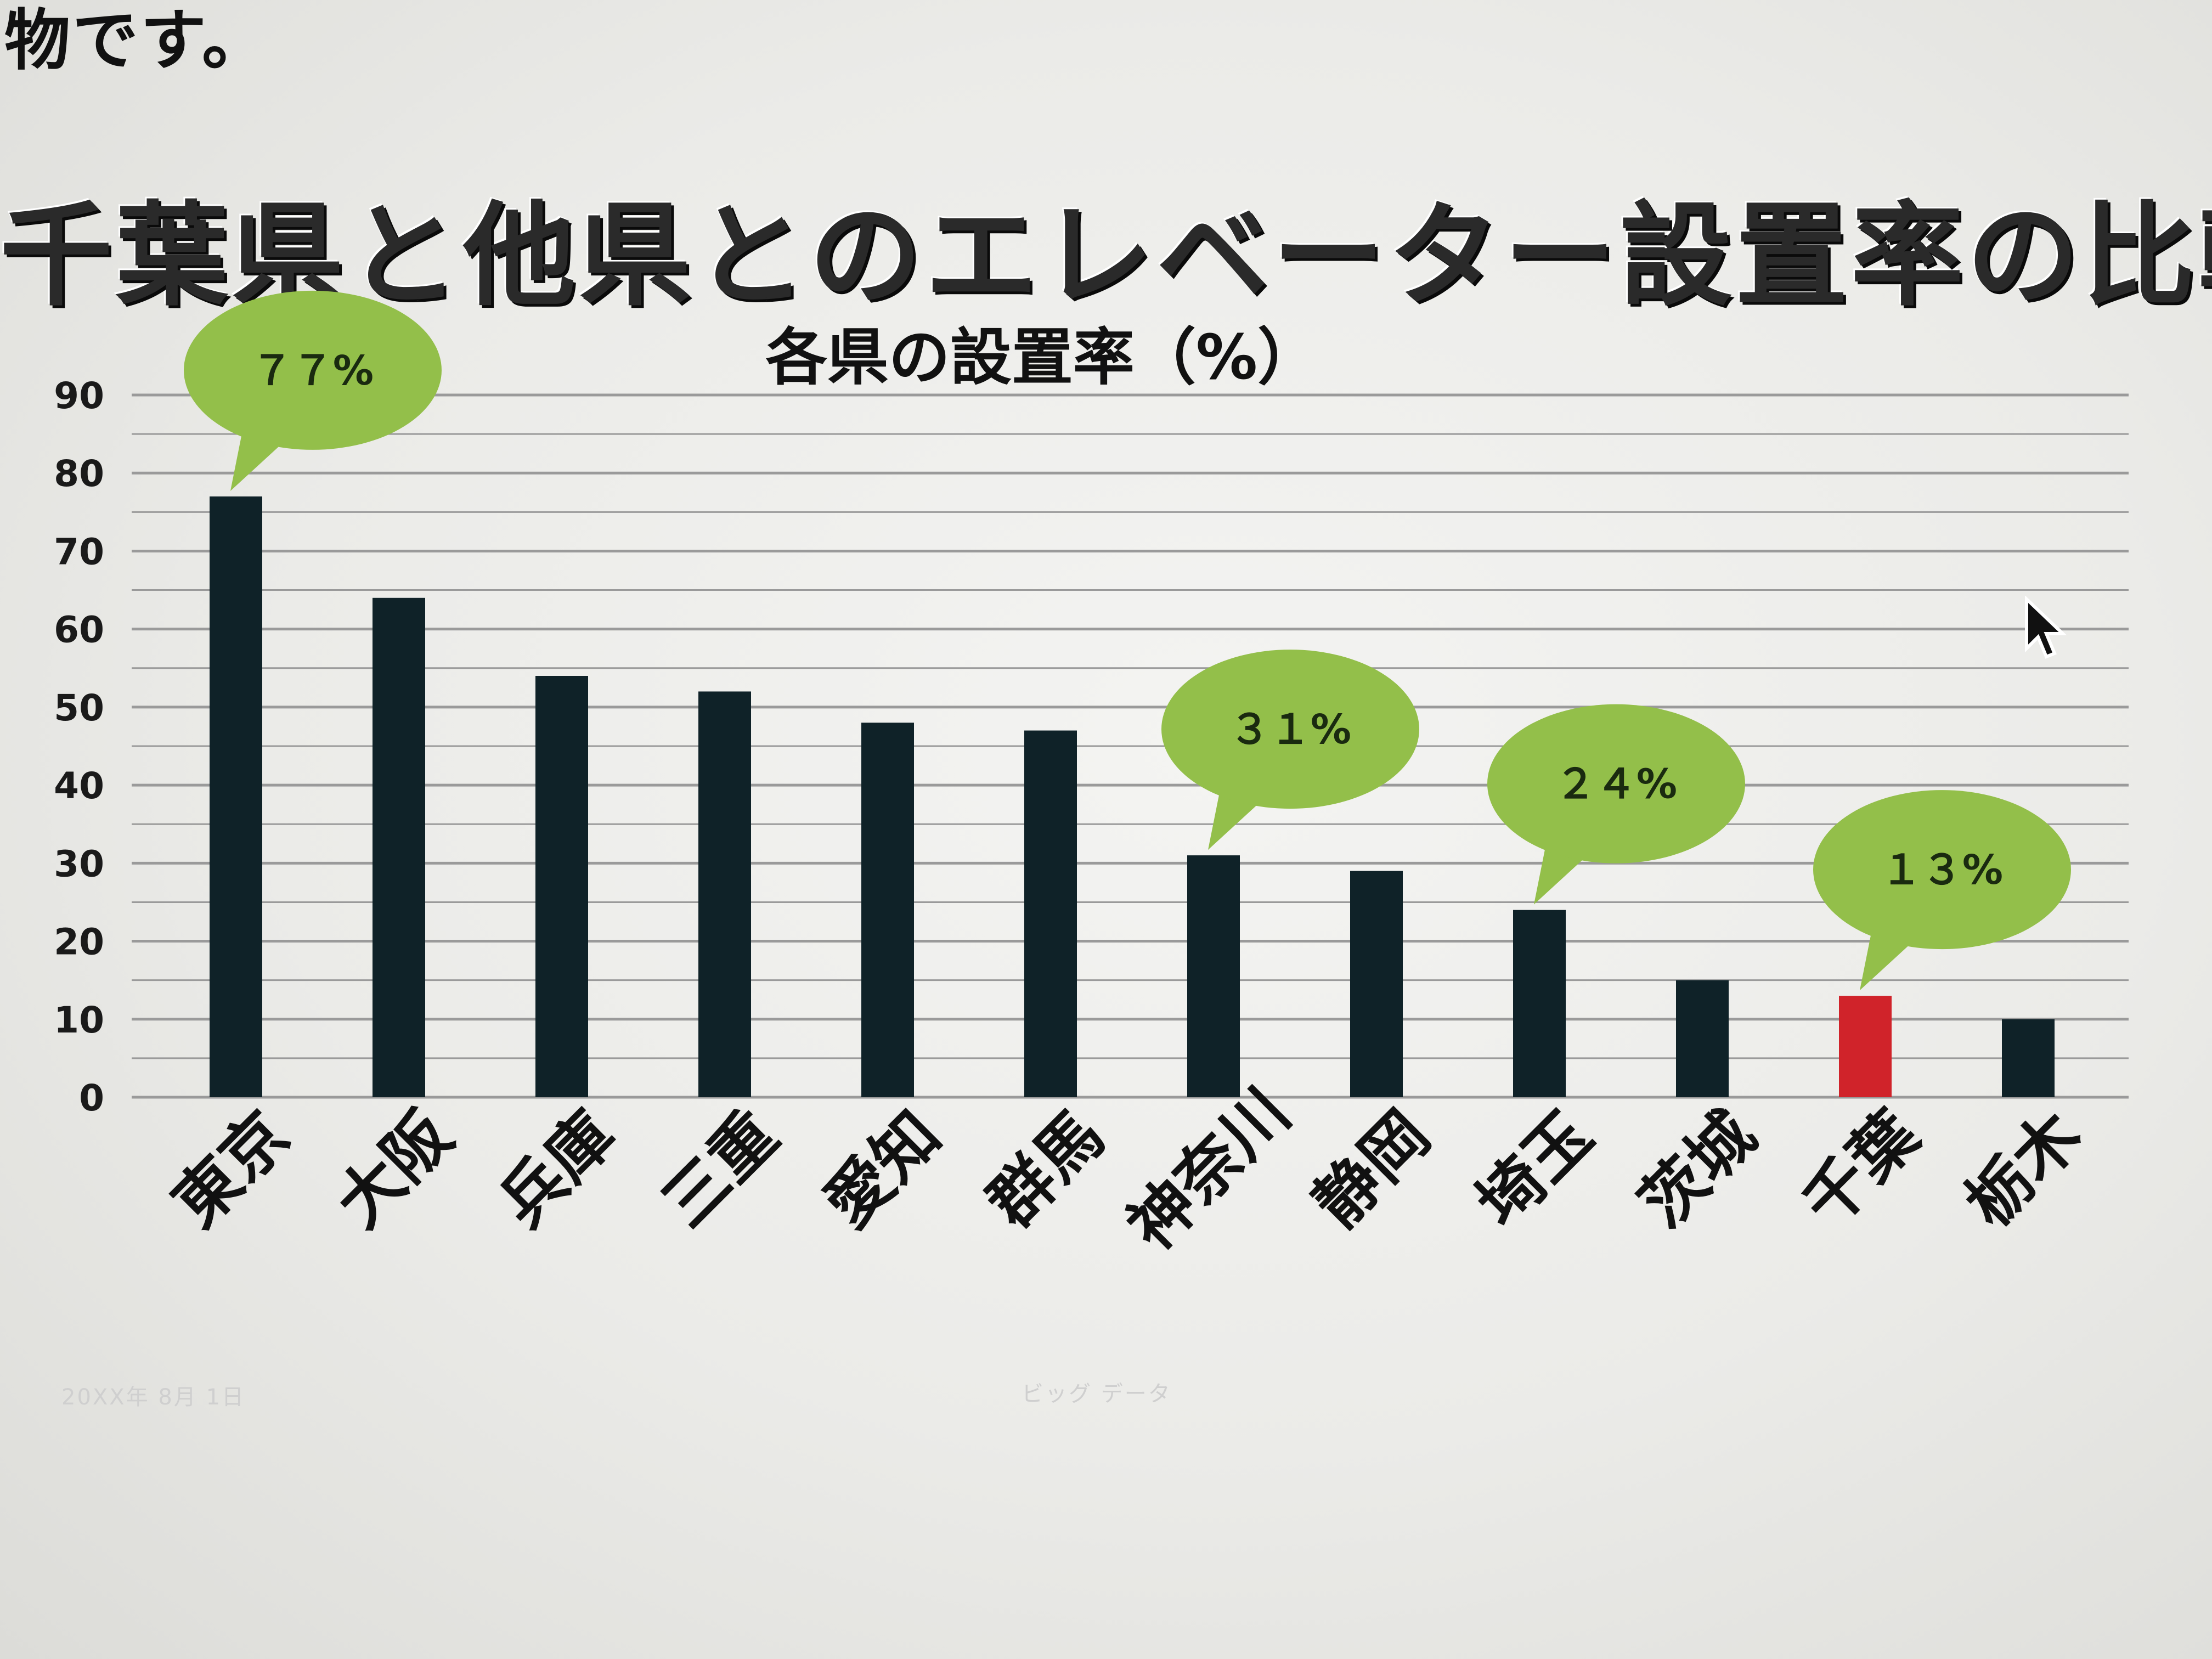 The height and width of the screenshot is (1659, 2212). I want to click on callout-label: ３１%, so click(1290, 730).